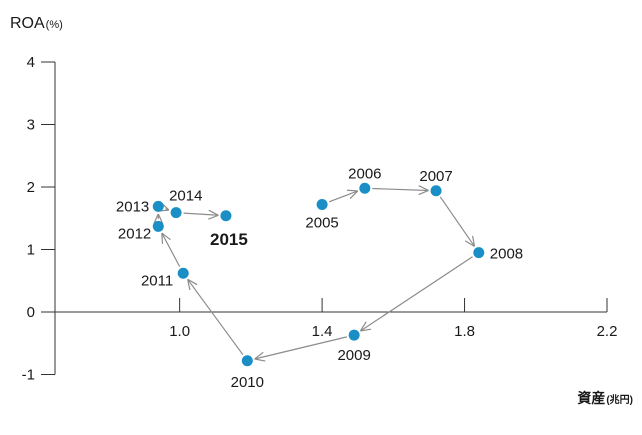 Image resolution: width=642 pixels, height=435 pixels. Describe the element at coordinates (400, 190) in the screenshot. I see `arrow-2006-2007` at that location.